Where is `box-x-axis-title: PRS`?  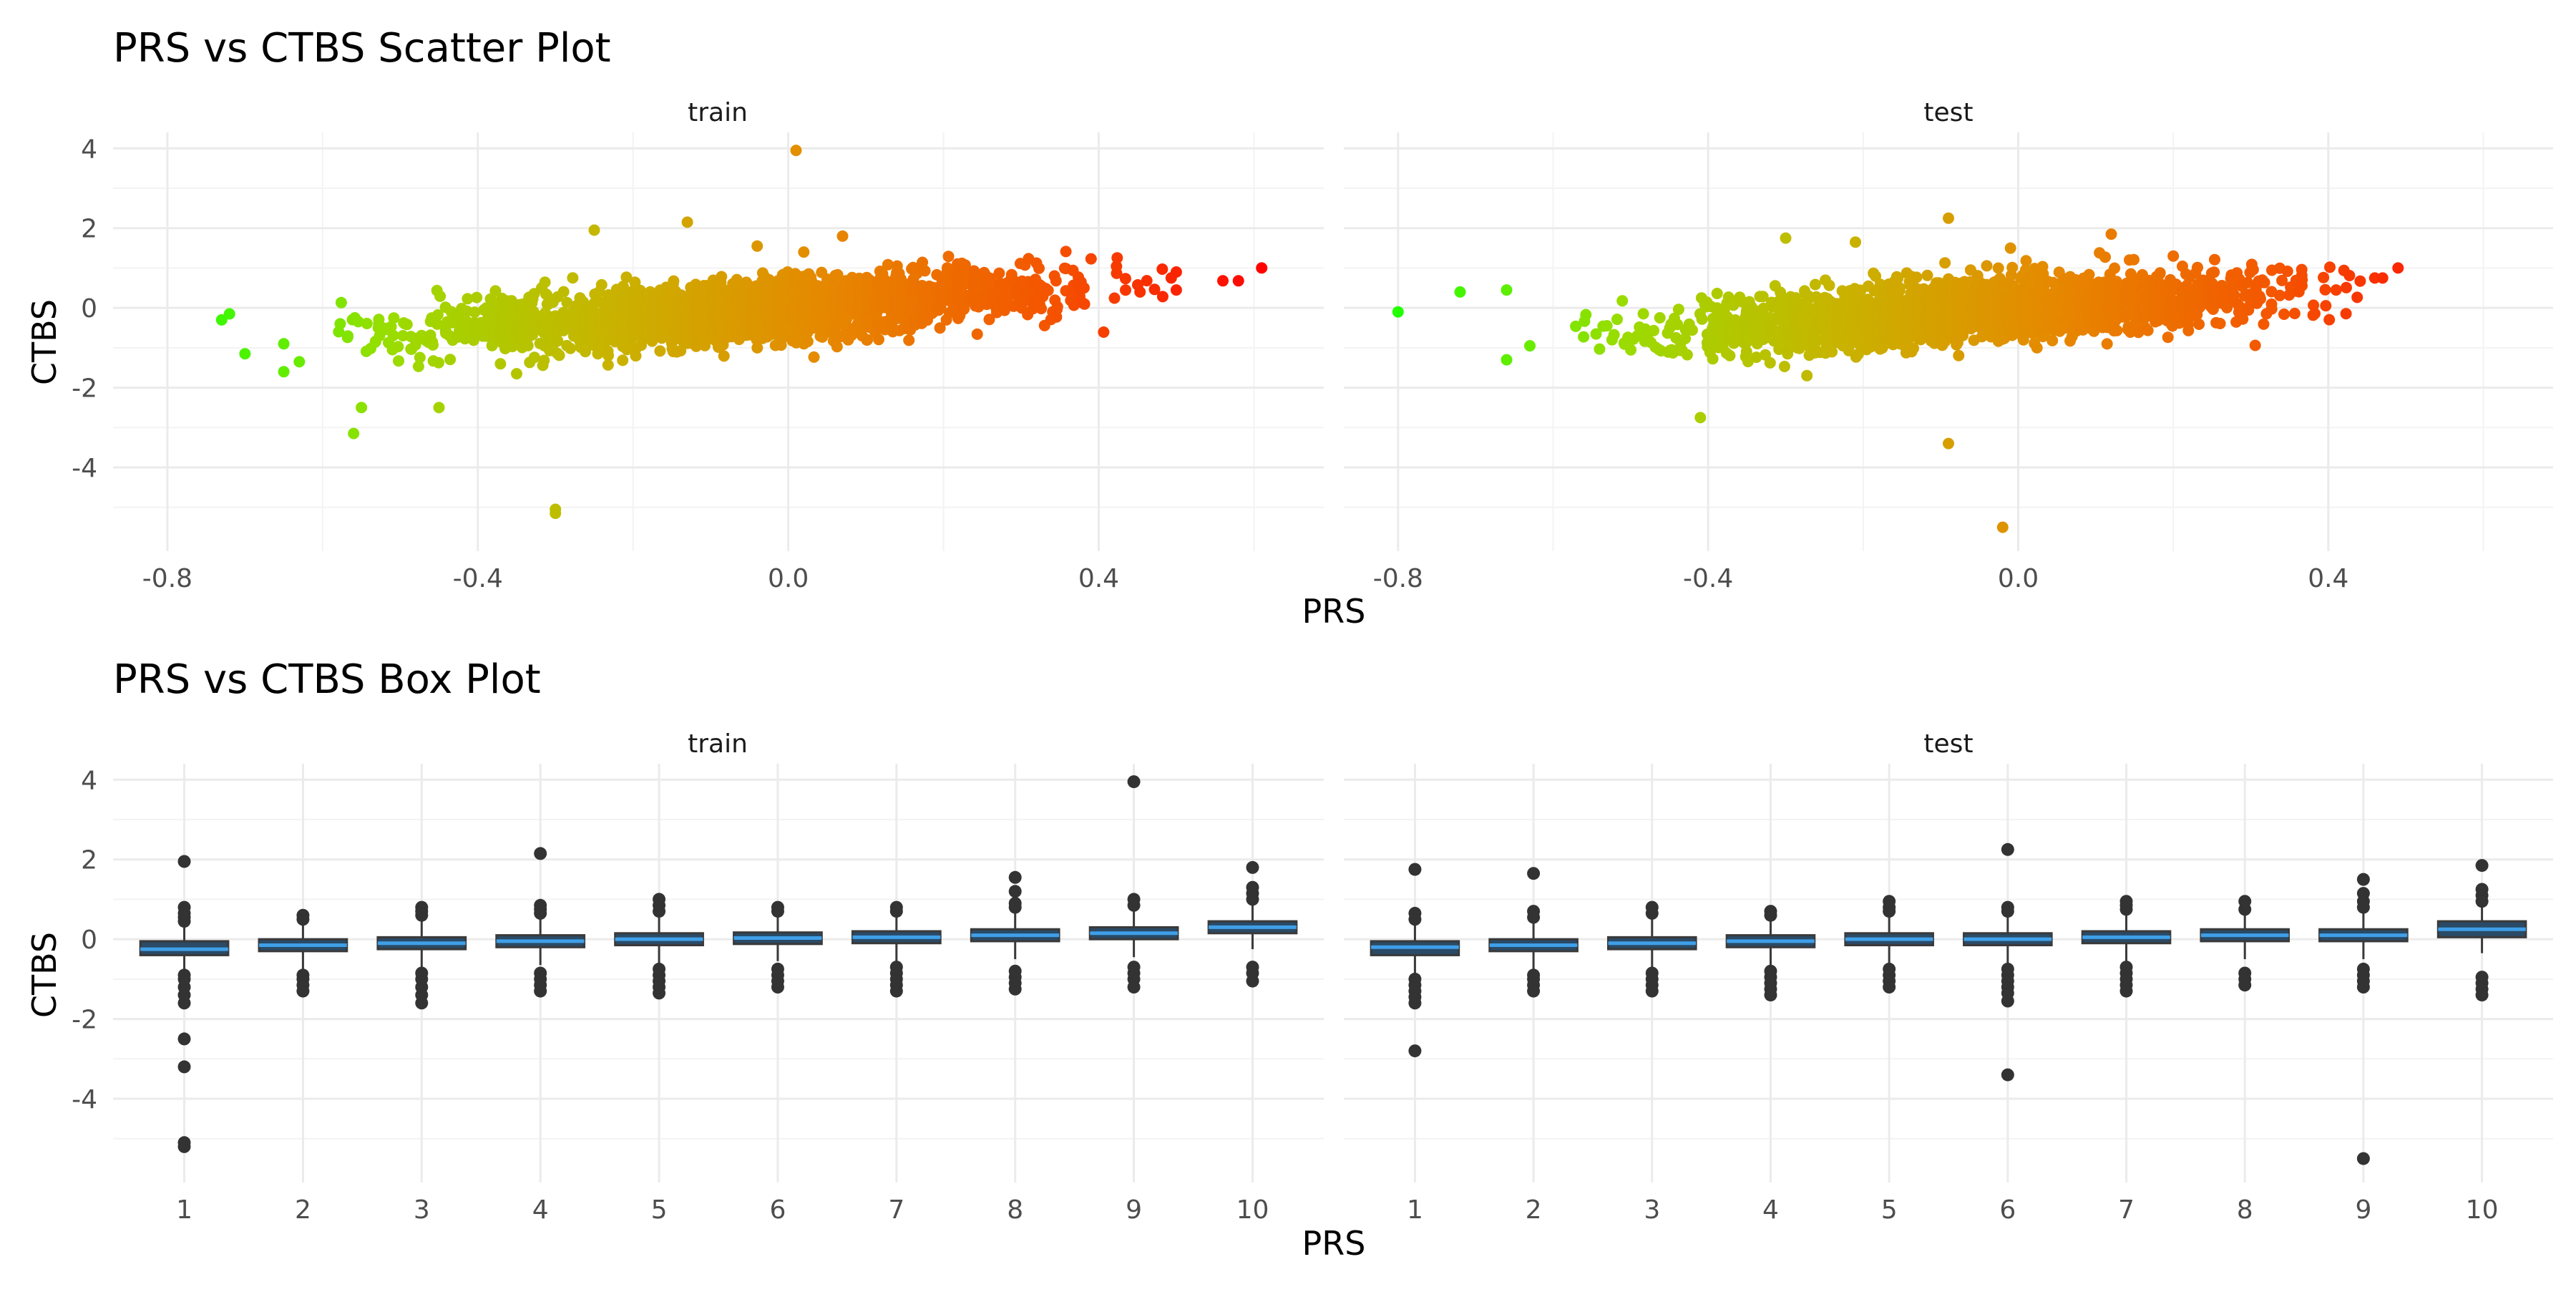
box-x-axis-title: PRS is located at coordinates (1334, 1243).